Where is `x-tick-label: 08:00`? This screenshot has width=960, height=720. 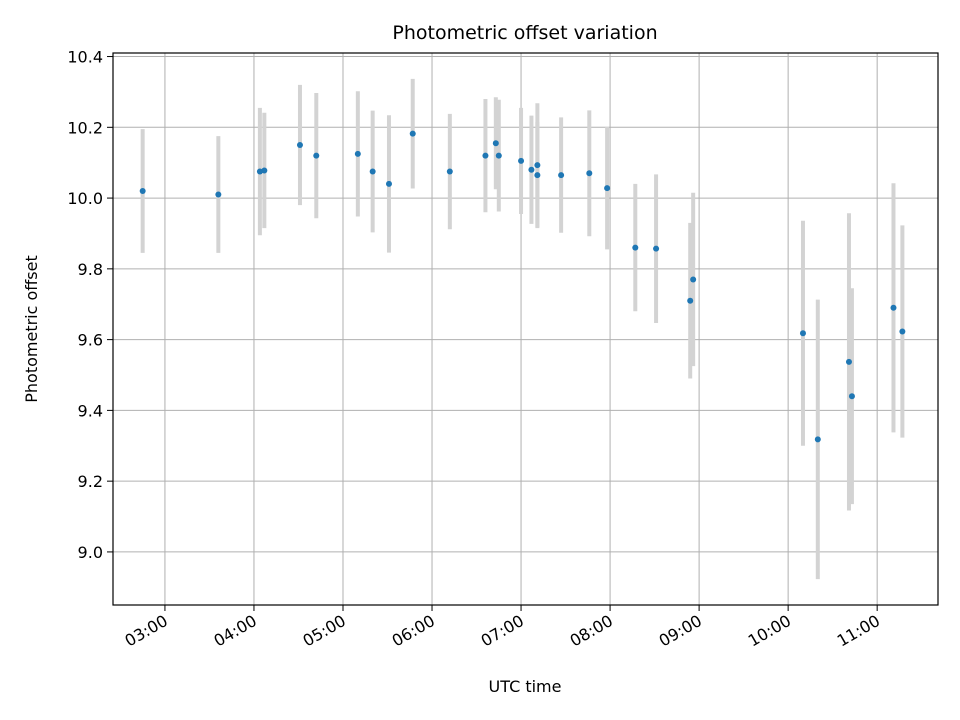
x-tick-label: 08:00 is located at coordinates (591, 631).